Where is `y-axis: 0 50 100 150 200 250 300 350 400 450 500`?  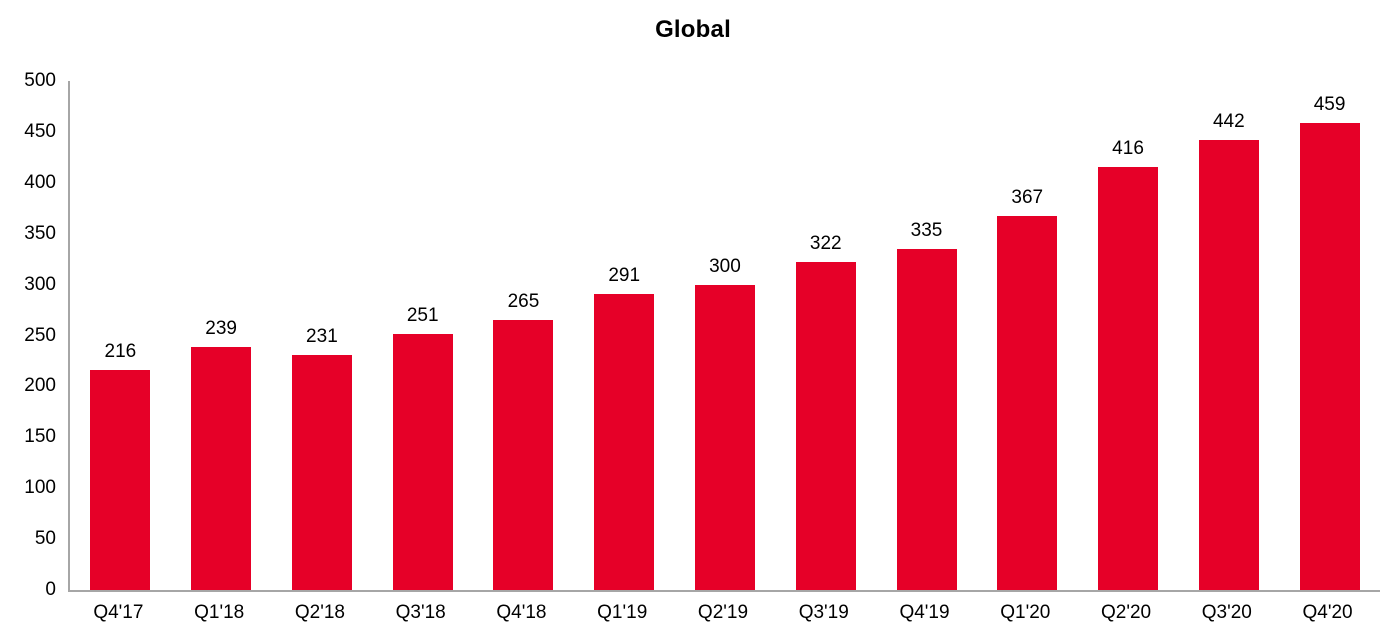
y-axis: 0 50 100 150 200 250 300 350 400 450 500 is located at coordinates (28, 335).